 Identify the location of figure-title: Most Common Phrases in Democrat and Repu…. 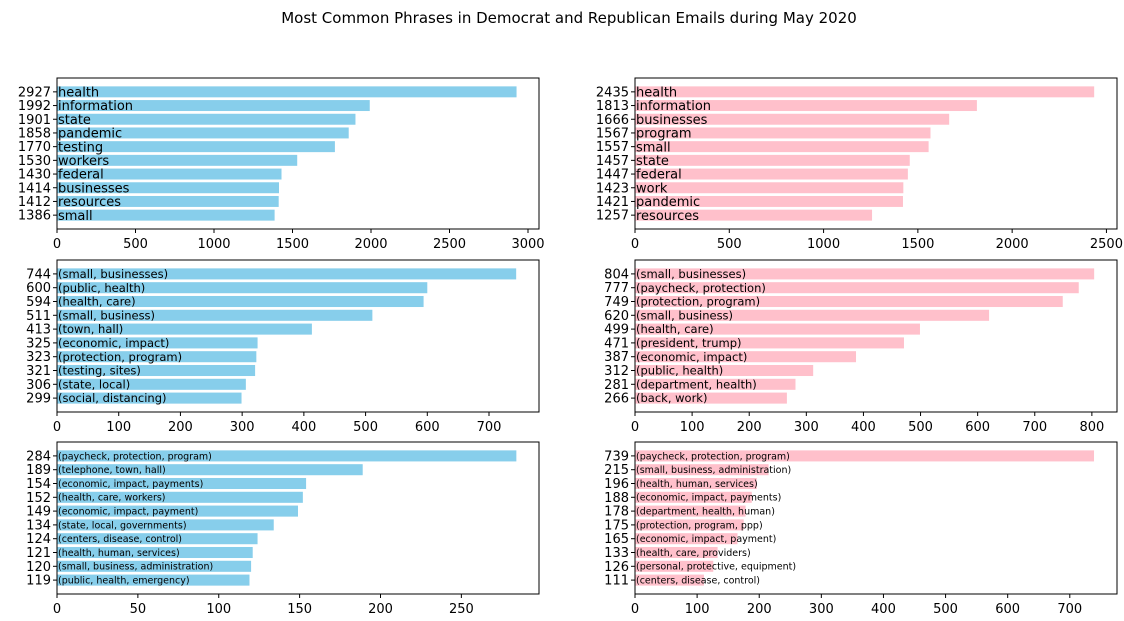
(569, 18).